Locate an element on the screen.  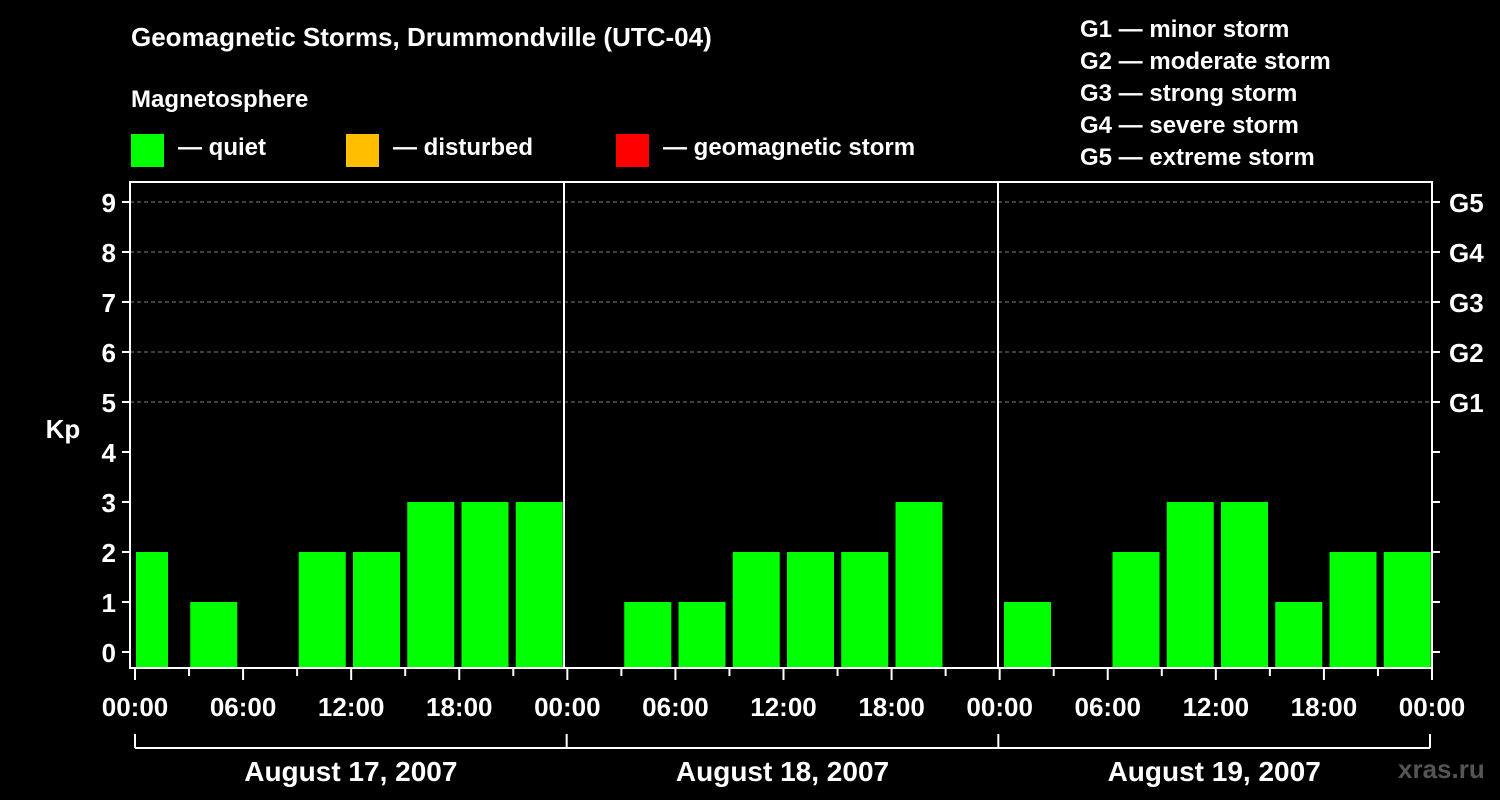
storm-scale-g1: G1 — minor storm is located at coordinates (1185, 29).